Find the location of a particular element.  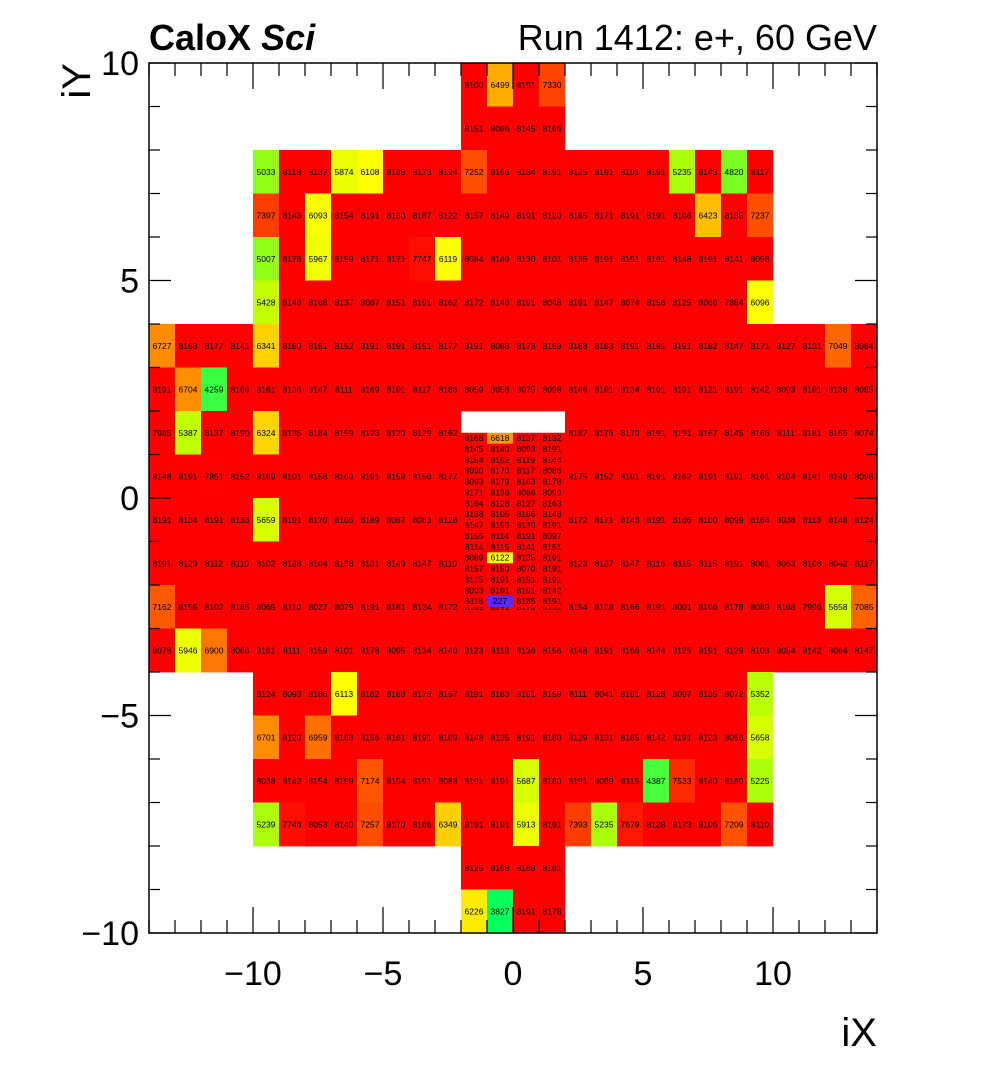

heatmap-cell-label: 8099 is located at coordinates (734, 520).